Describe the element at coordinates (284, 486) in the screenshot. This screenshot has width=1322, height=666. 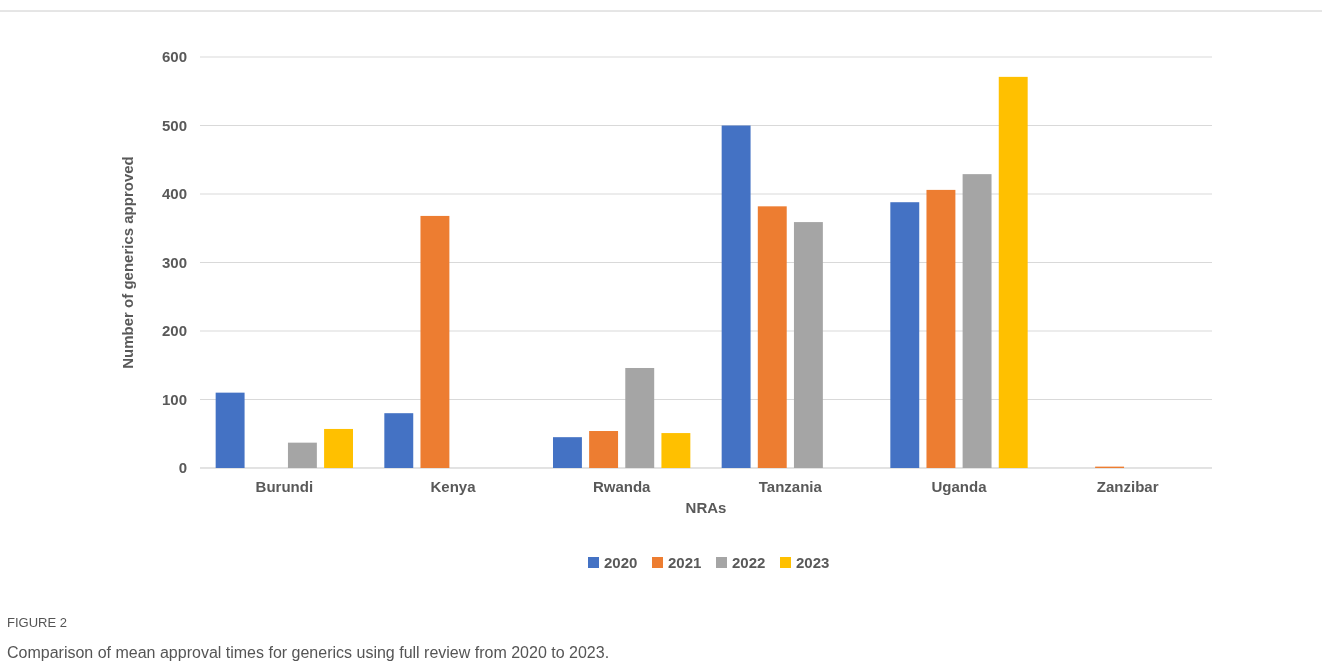
I see `x-tick-label: Burundi` at that location.